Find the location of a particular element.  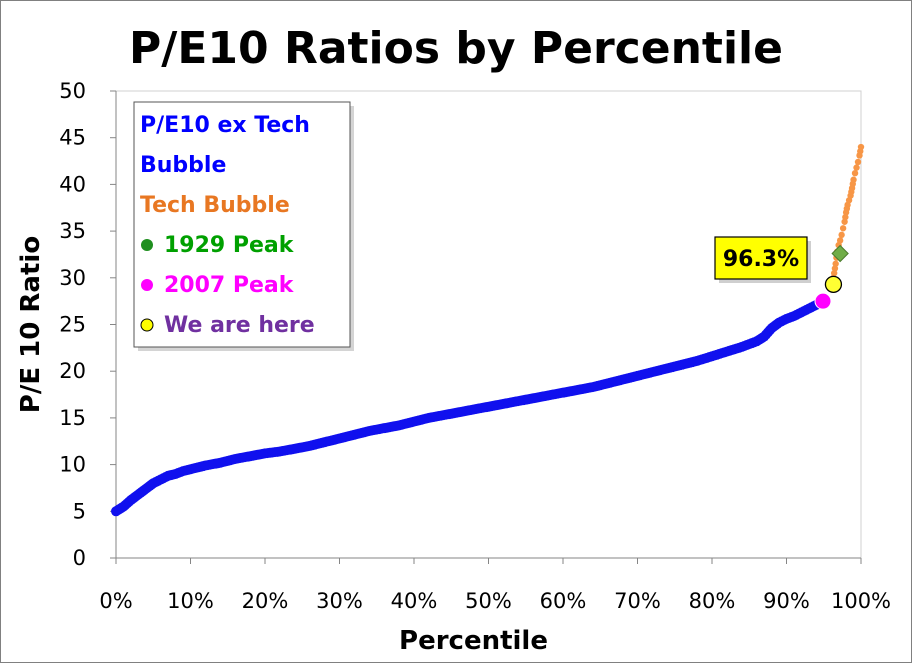

x-tick-label: 0% is located at coordinates (115, 601).